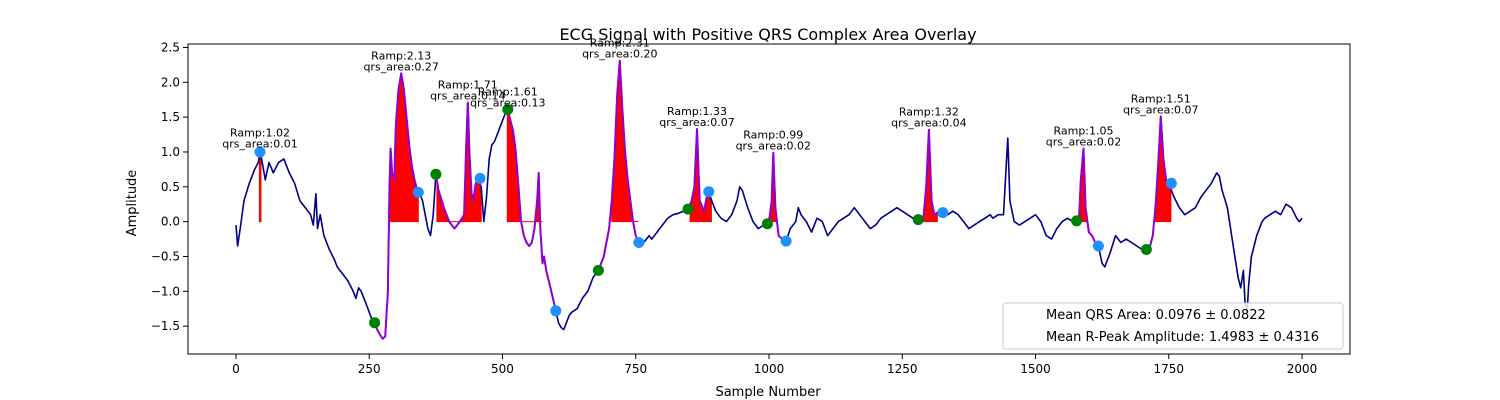 This screenshot has width=1500, height=400. I want to click on annotation-qrs-area-4: qrs_area:0.13, so click(507, 103).